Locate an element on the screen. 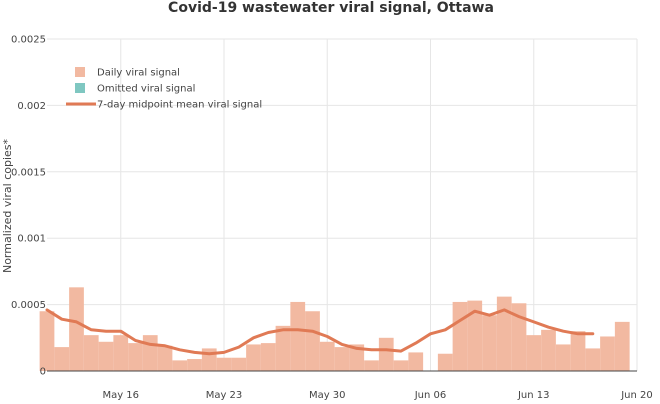  mean-line is located at coordinates (320, 332).